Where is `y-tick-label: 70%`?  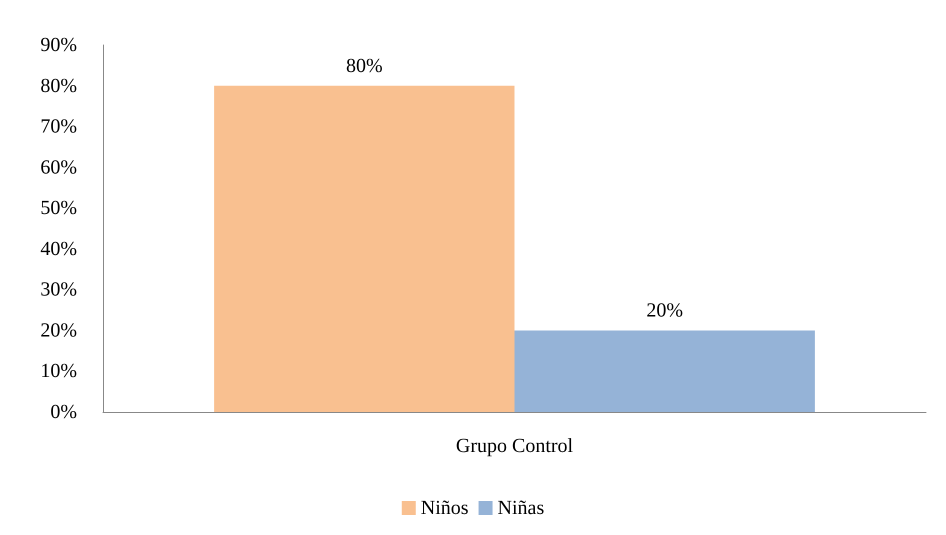 y-tick-label: 70% is located at coordinates (58, 127).